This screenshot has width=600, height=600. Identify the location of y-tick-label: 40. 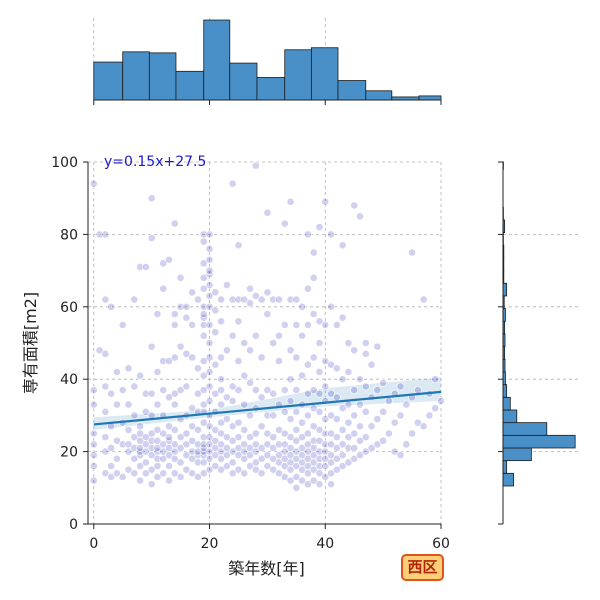
(69, 380).